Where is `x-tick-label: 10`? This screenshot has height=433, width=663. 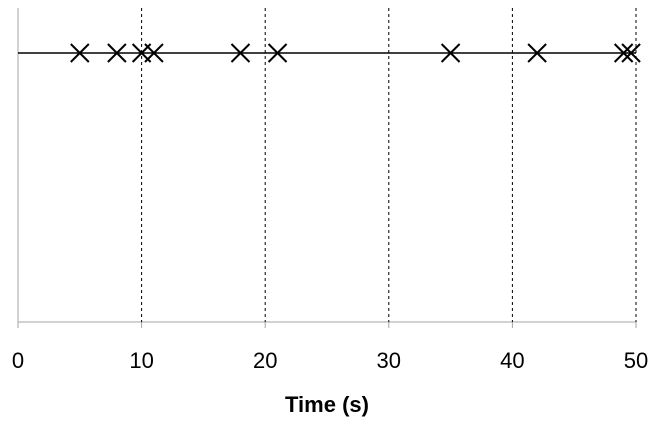 x-tick-label: 10 is located at coordinates (141, 360).